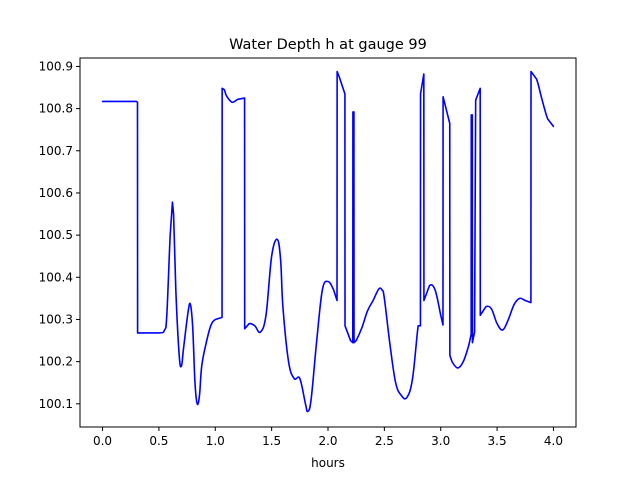 The height and width of the screenshot is (480, 640). What do you see at coordinates (440, 441) in the screenshot?
I see `x-tick-label: 3.0` at bounding box center [440, 441].